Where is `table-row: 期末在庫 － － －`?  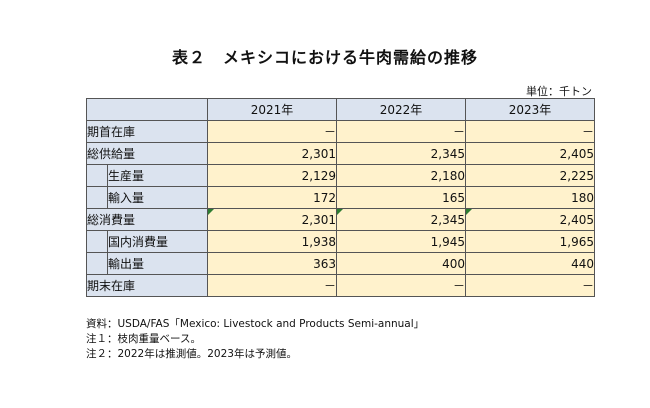
table-row: 期末在庫 － － － is located at coordinates (340, 285).